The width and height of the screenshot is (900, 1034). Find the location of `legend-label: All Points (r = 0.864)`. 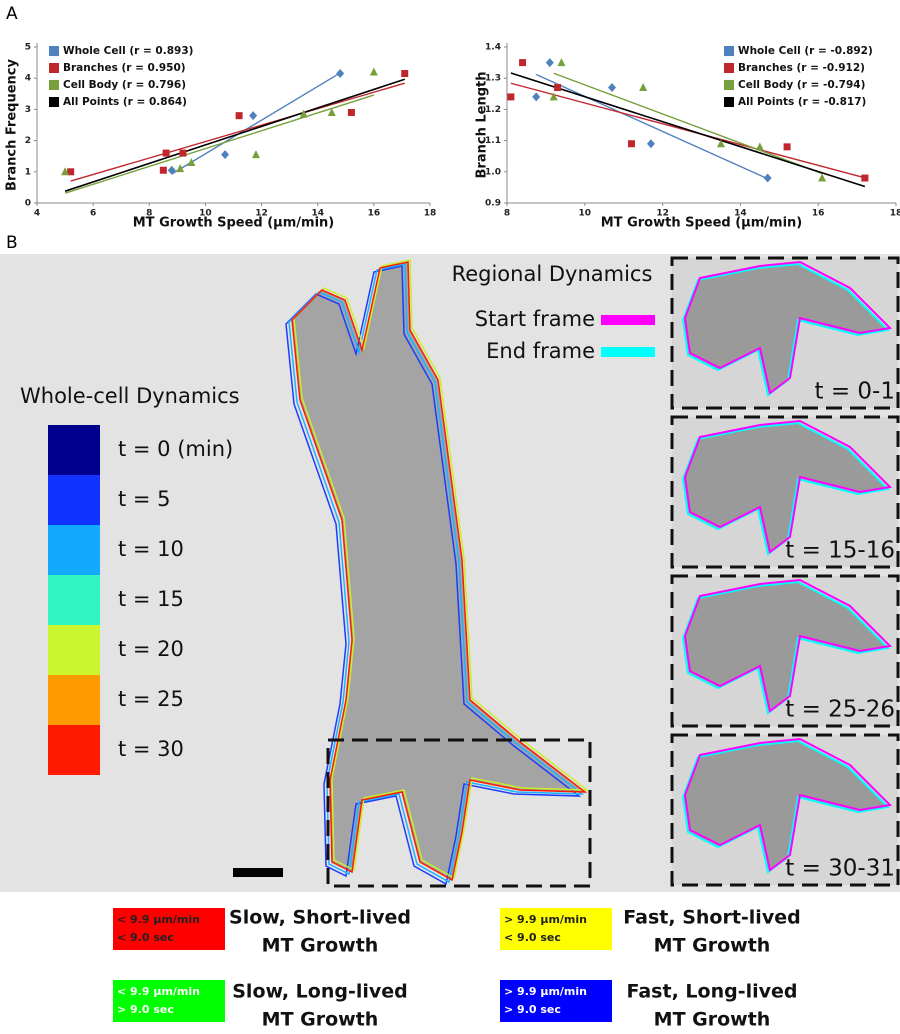

legend-label: All Points (r = 0.864) is located at coordinates (125, 102).